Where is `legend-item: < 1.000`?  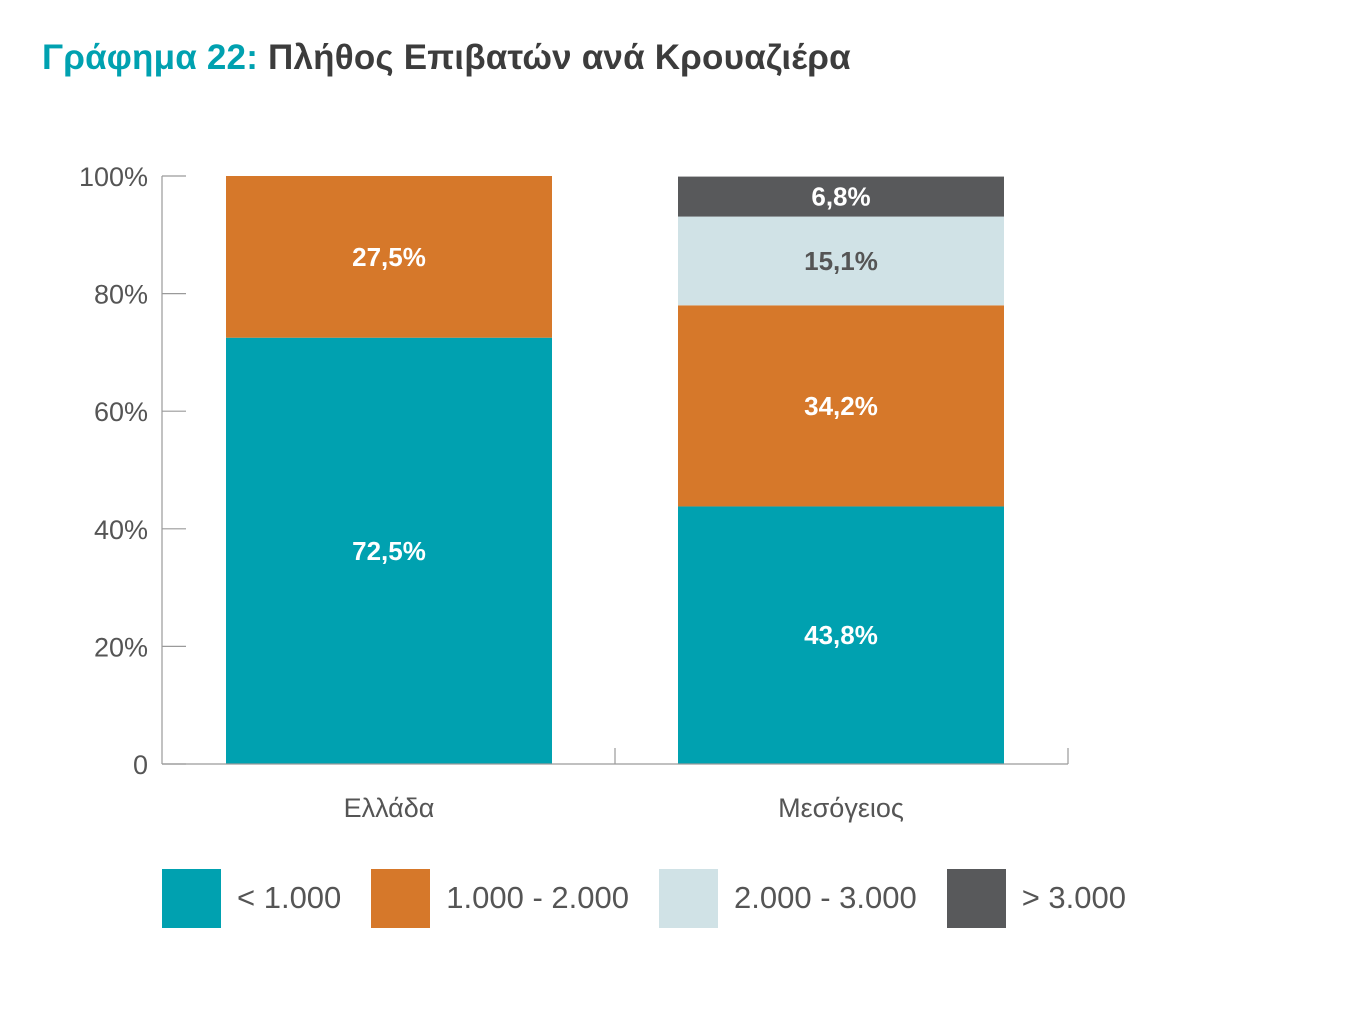
legend-item: < 1.000 is located at coordinates (252, 898).